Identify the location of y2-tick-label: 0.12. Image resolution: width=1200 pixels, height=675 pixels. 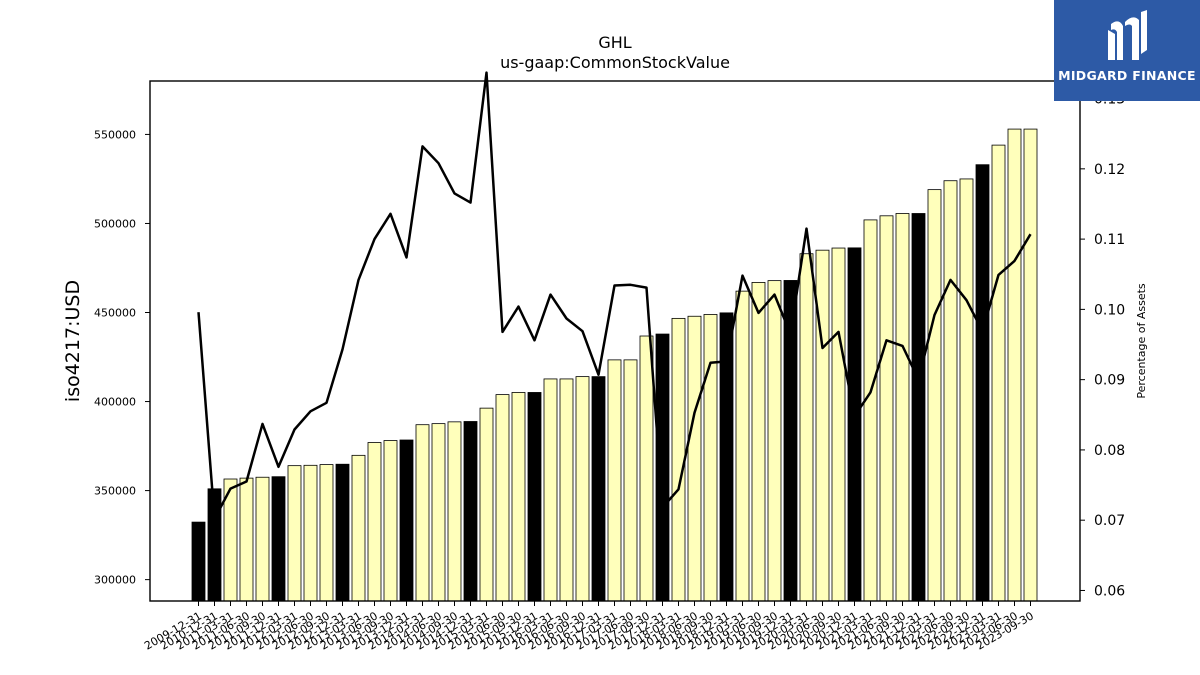
(1109, 170).